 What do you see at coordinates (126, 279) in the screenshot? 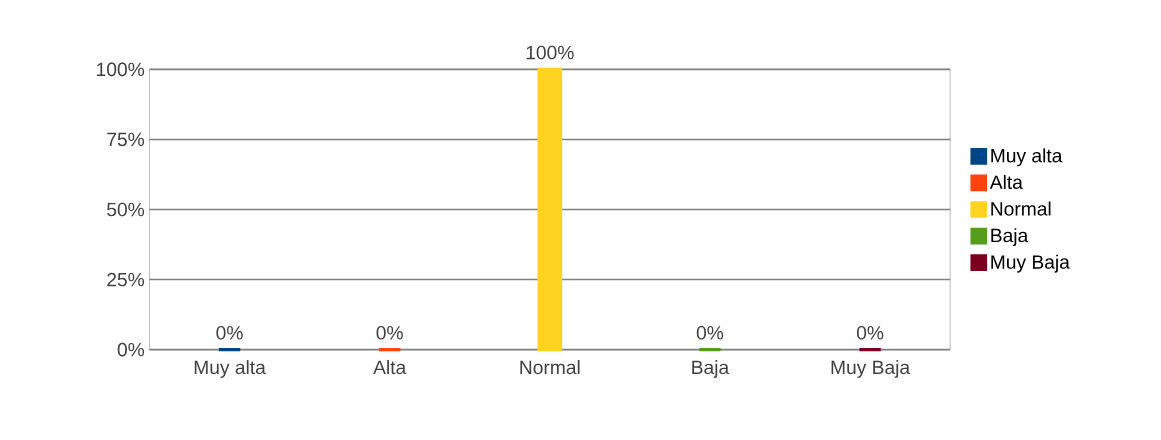
I see `y-tick-label: 25%` at bounding box center [126, 279].